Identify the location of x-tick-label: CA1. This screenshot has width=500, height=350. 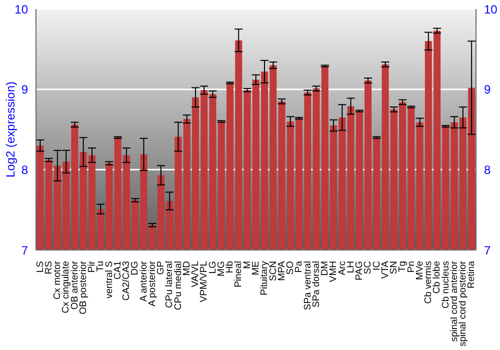
(118, 270).